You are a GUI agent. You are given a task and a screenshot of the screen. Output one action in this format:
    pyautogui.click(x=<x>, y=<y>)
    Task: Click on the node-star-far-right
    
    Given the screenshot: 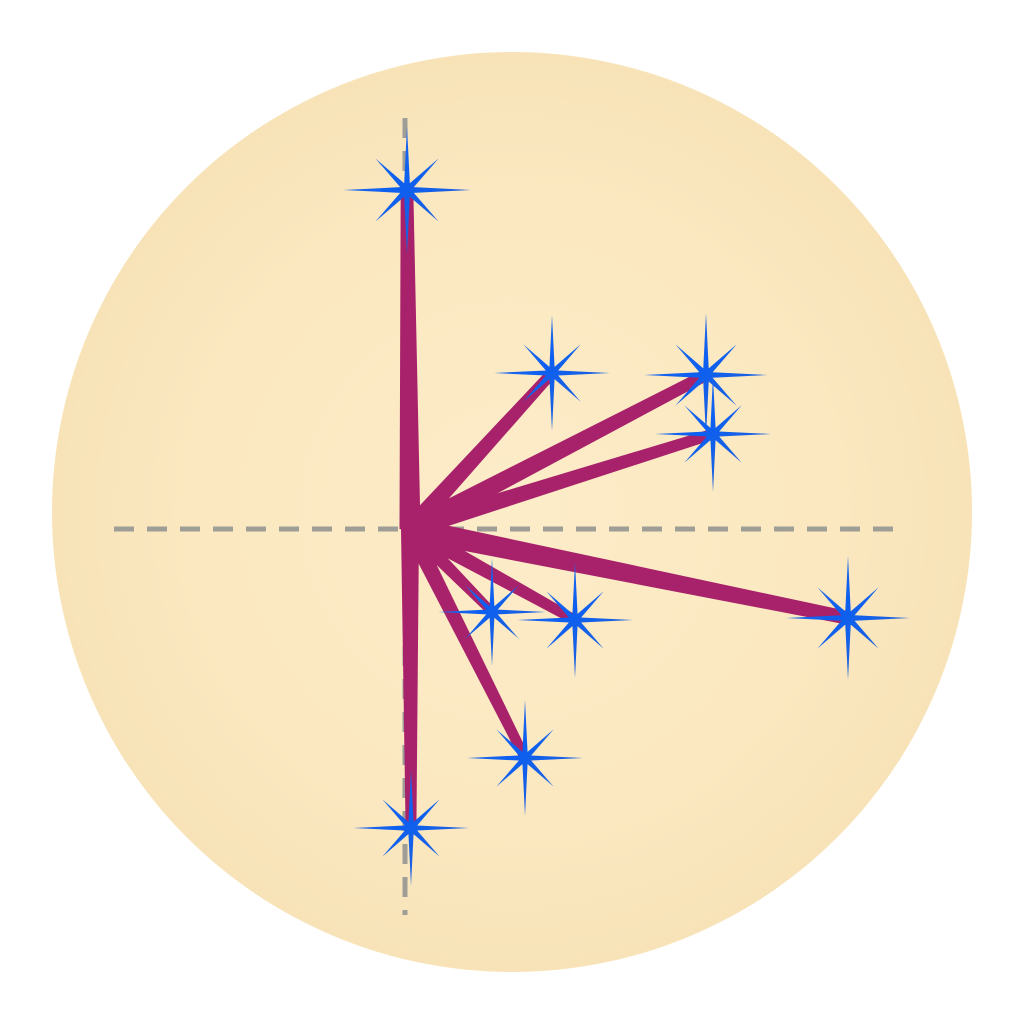 What is the action you would take?
    pyautogui.click(x=848, y=618)
    